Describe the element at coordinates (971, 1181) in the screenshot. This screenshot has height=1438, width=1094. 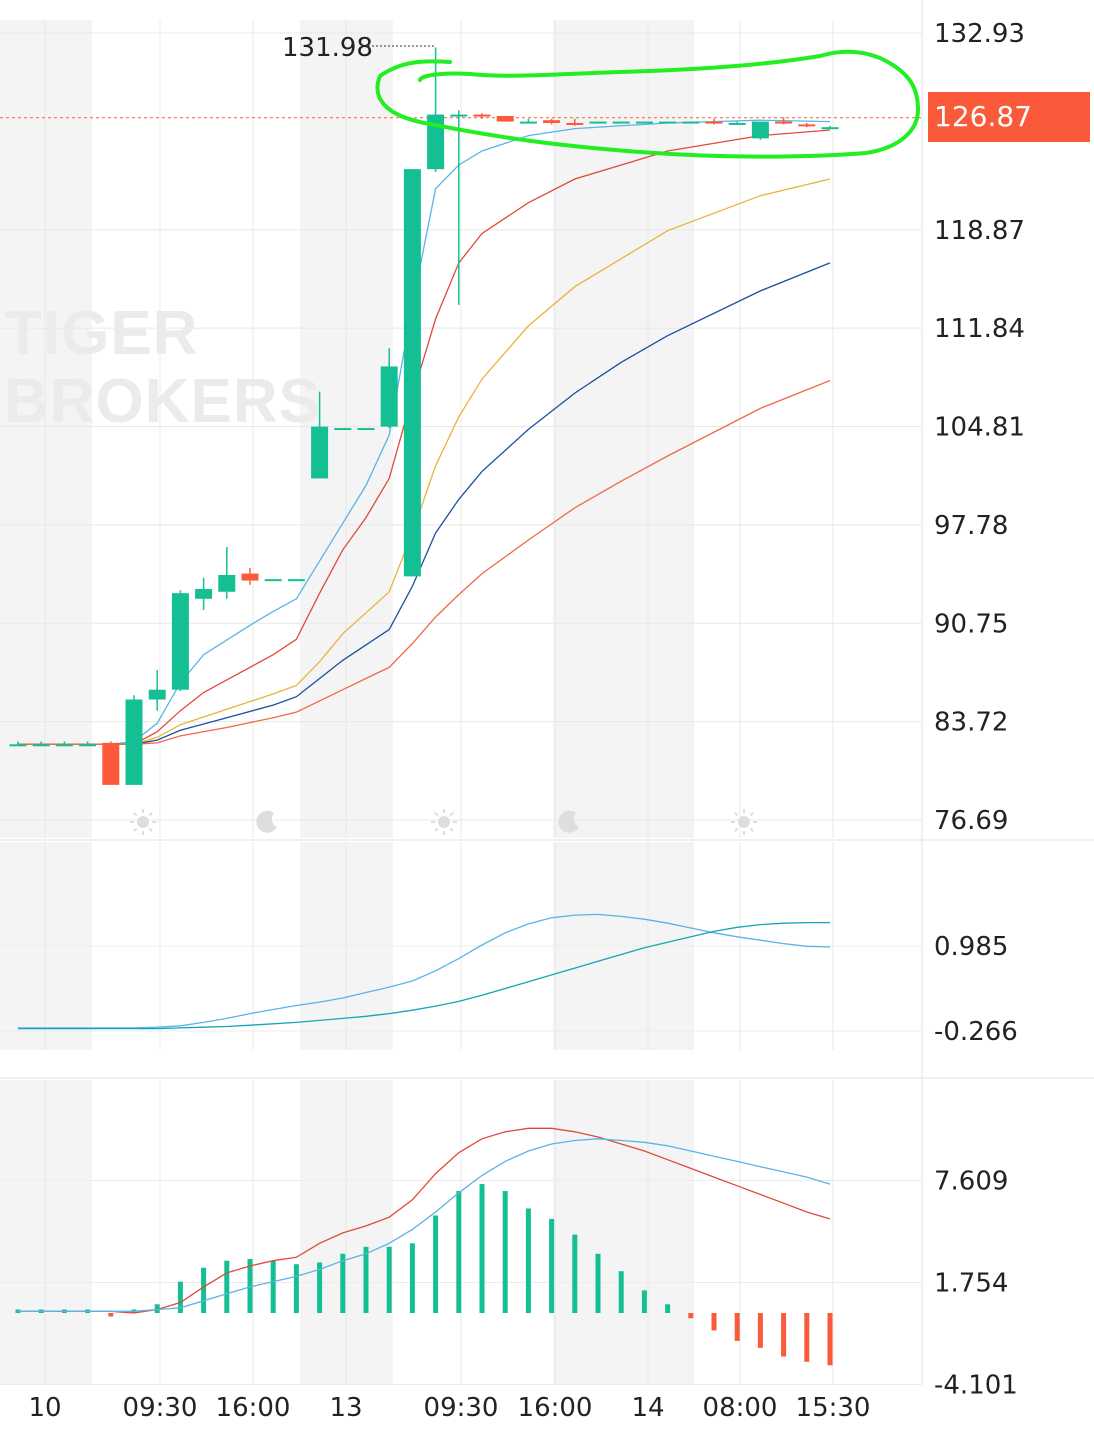
I see `y-tick-label: 7.609` at that location.